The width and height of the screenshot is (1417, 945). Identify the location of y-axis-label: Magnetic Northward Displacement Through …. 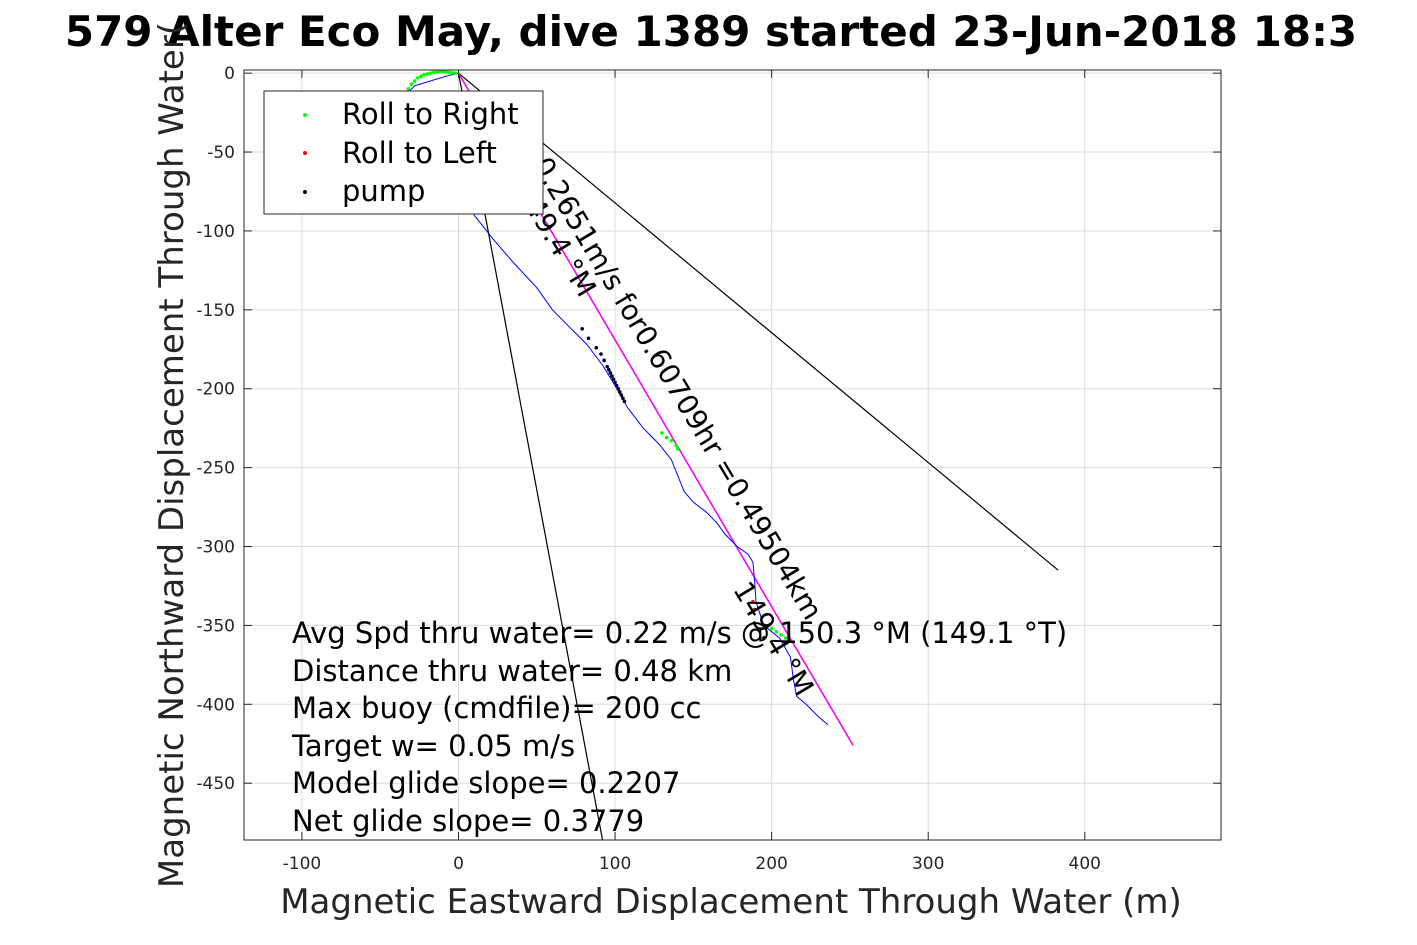
(172, 455).